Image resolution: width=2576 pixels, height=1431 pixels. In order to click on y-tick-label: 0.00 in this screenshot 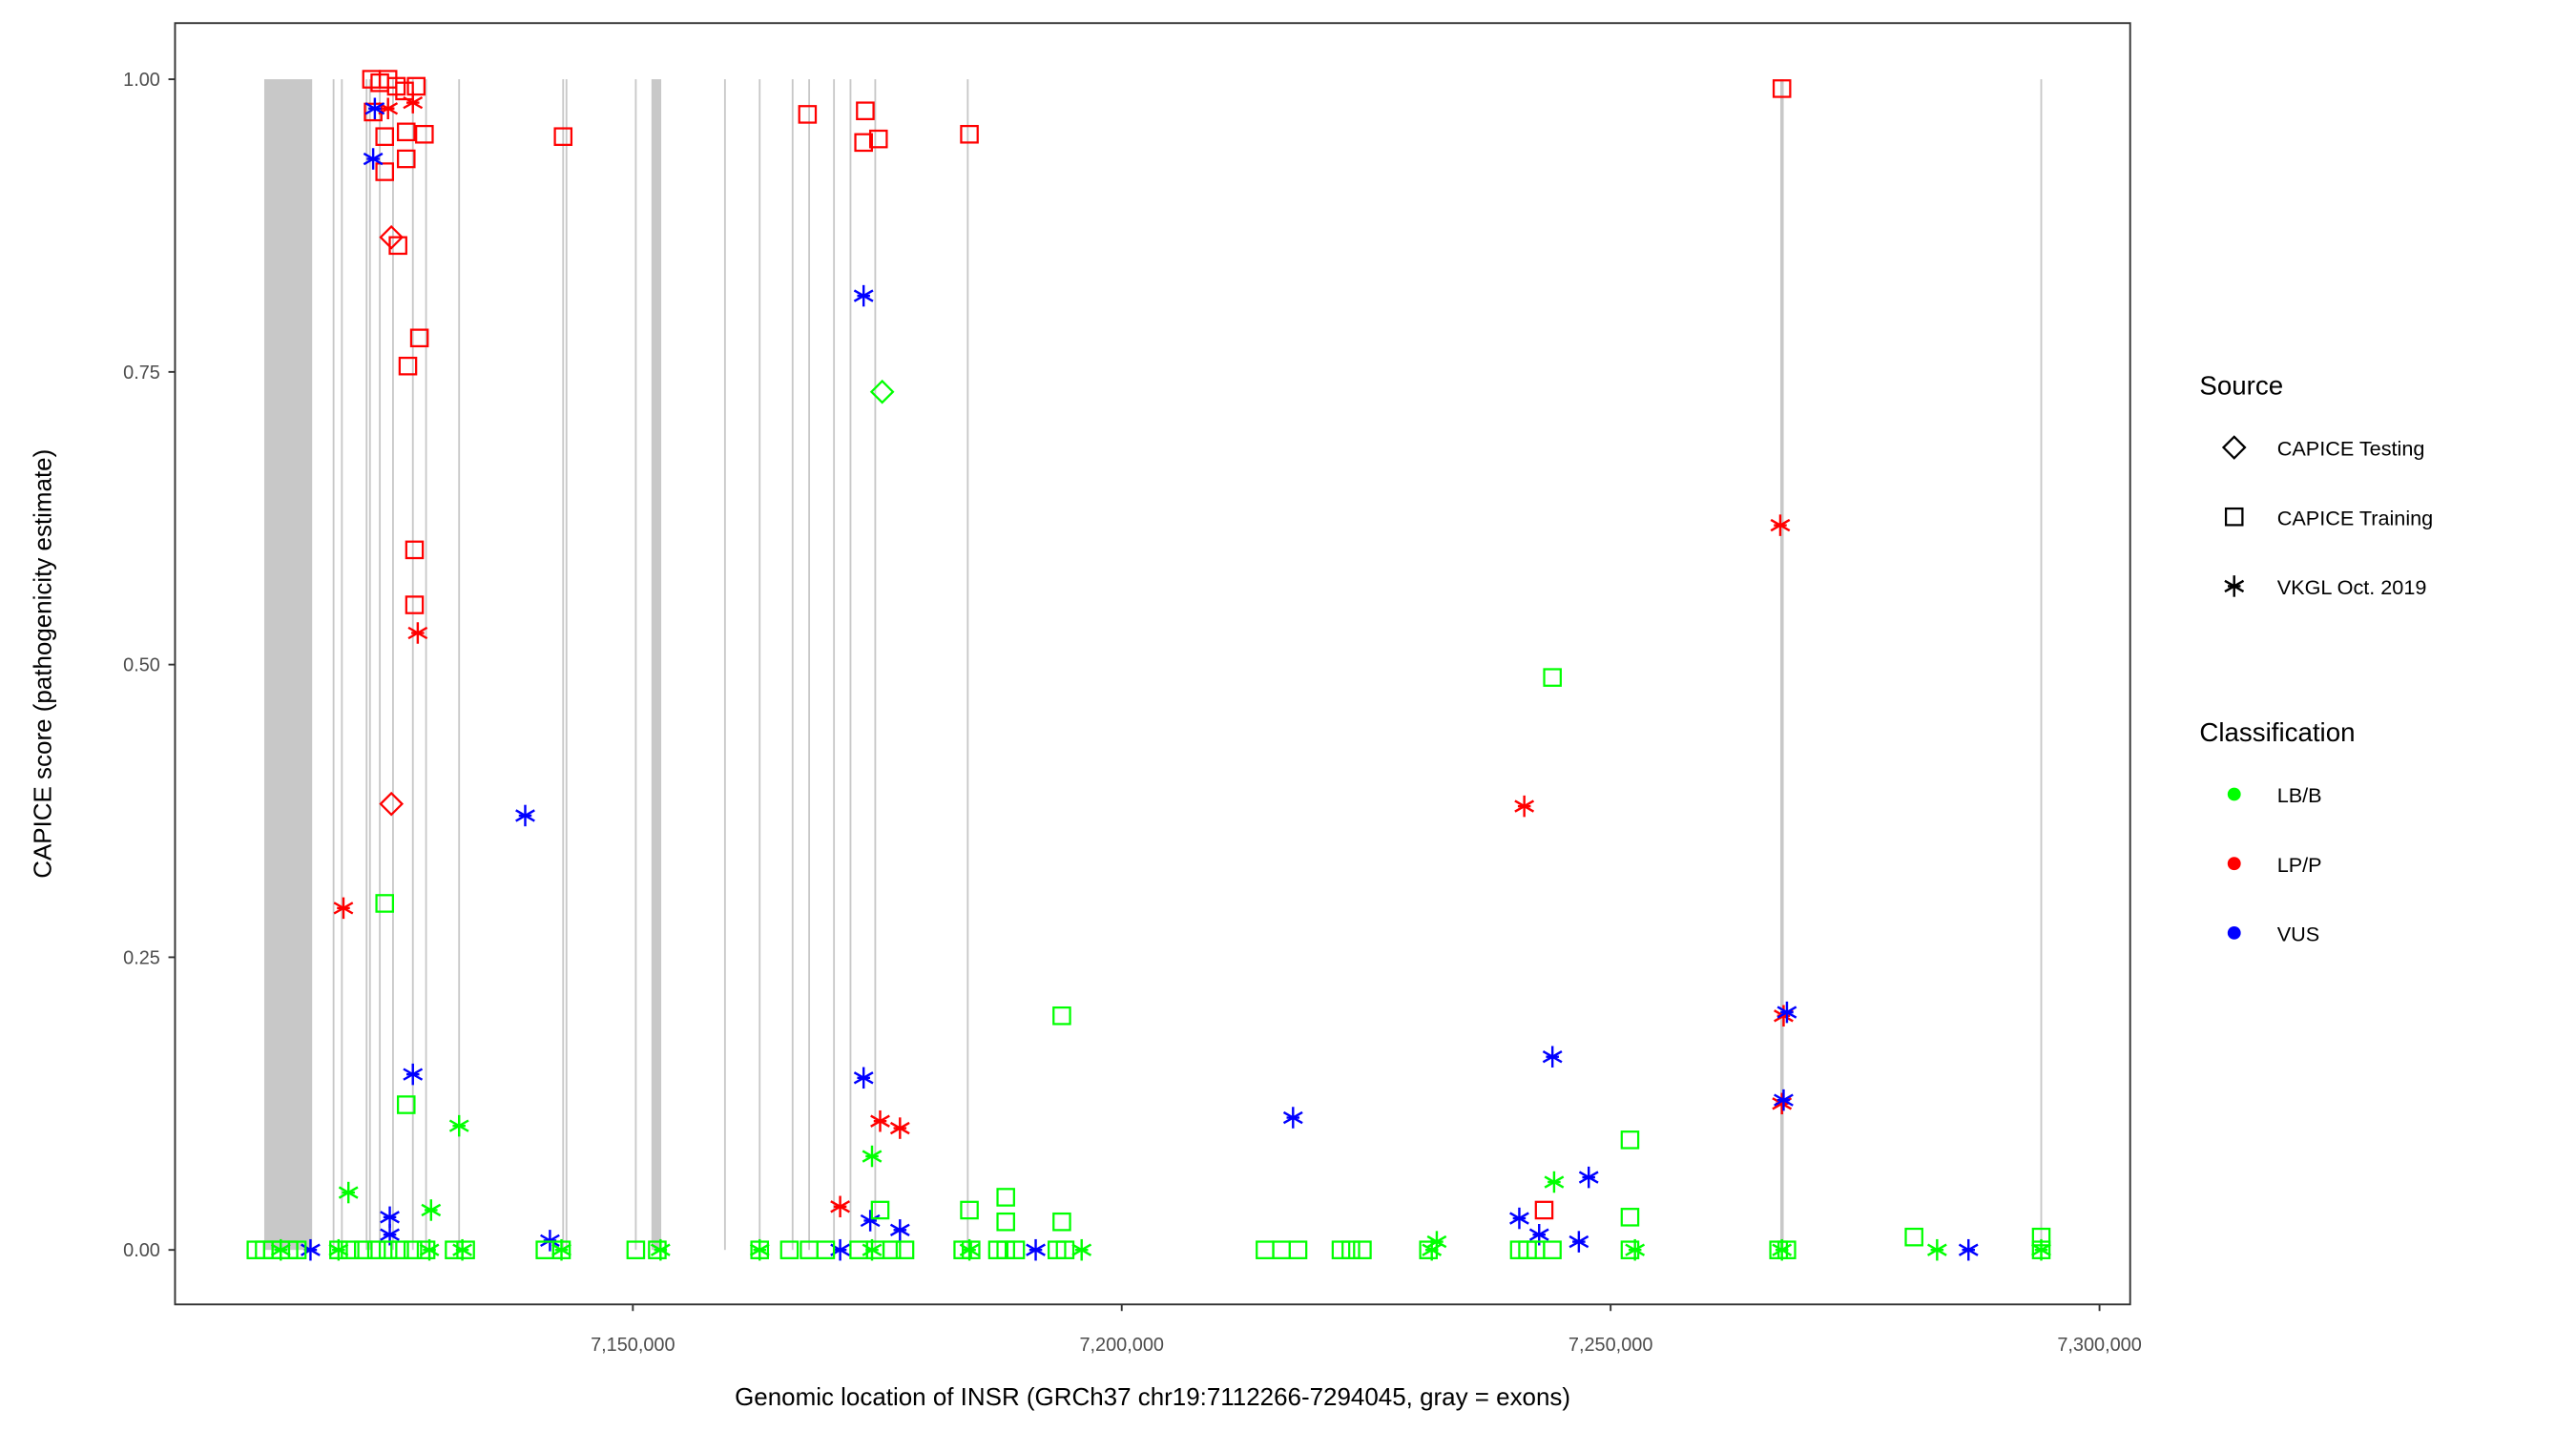, I will do `click(141, 1250)`.